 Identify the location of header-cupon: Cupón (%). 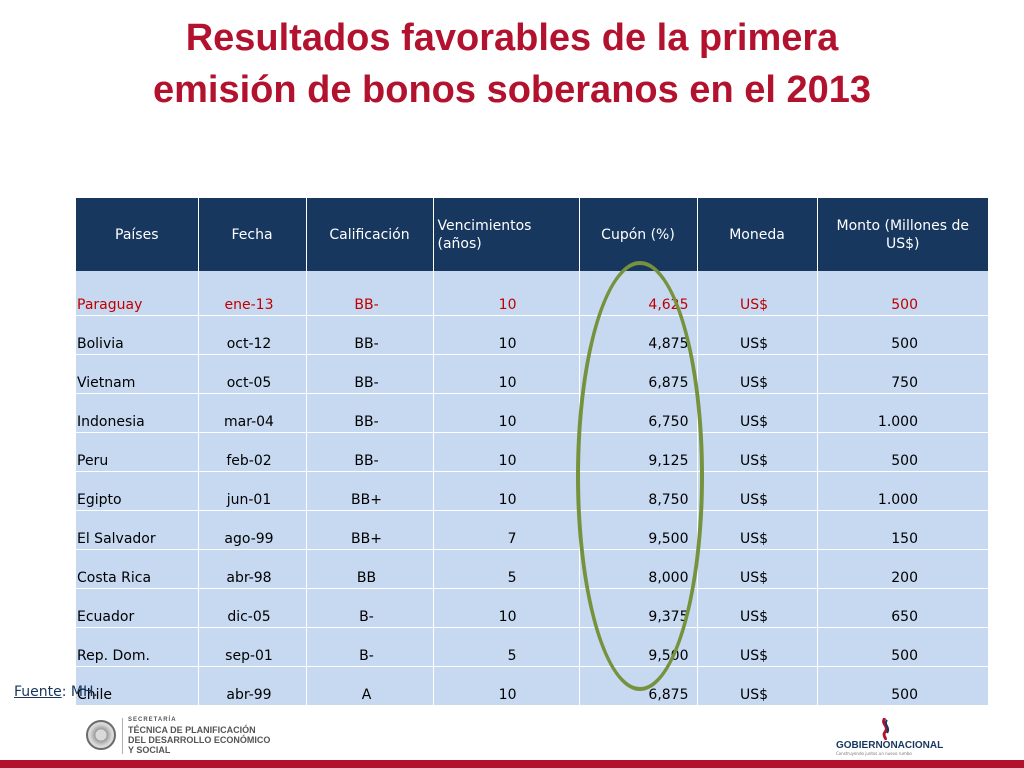
(638, 234).